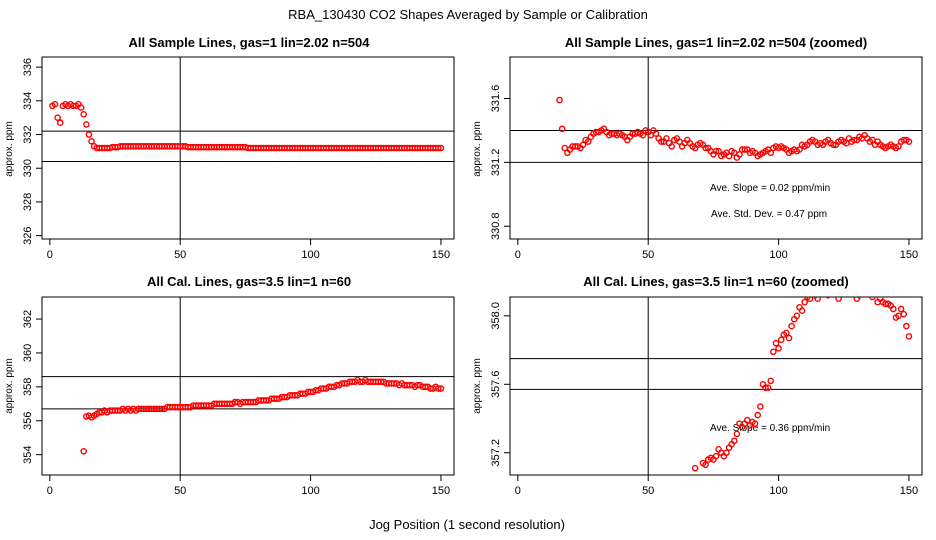 The height and width of the screenshot is (540, 936). Describe the element at coordinates (28, 454) in the screenshot. I see `y-tick-label: 354` at that location.